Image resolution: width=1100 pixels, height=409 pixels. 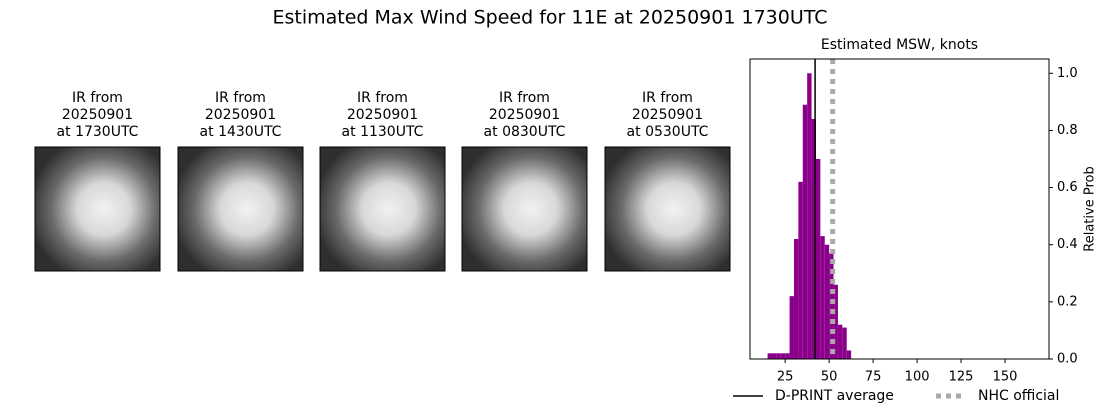 What do you see at coordinates (98, 132) in the screenshot?
I see `panel-label: at 1730UTC` at bounding box center [98, 132].